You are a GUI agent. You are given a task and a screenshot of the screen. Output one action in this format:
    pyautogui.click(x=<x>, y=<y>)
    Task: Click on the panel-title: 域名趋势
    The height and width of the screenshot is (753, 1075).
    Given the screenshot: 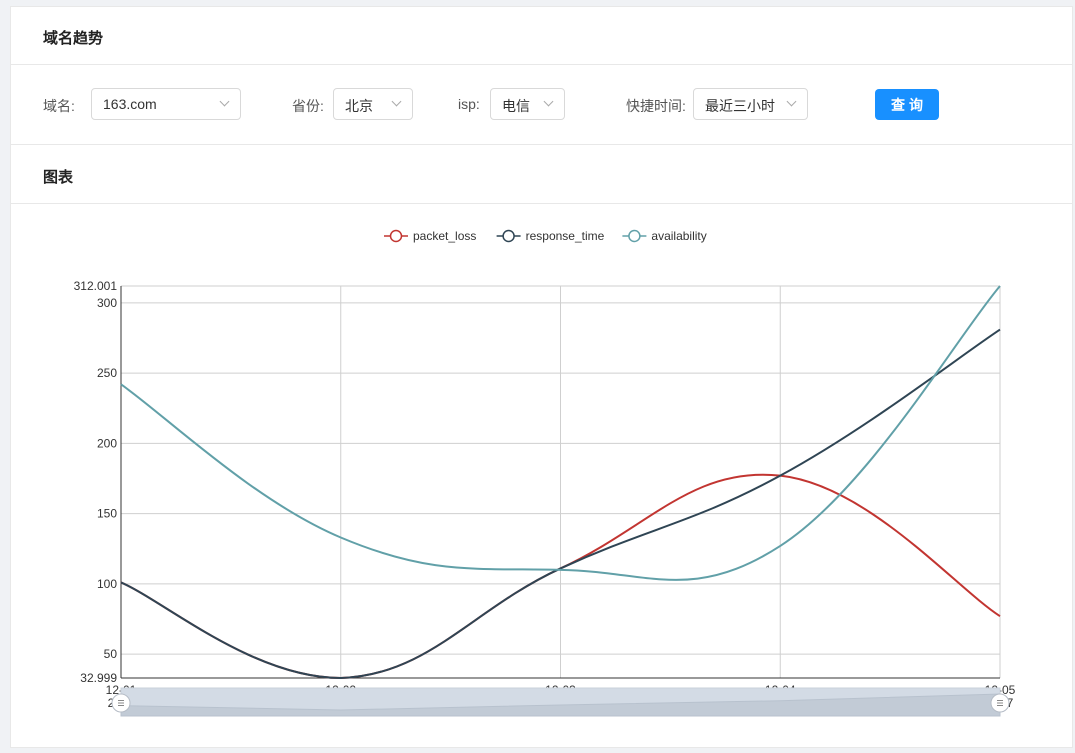 What is the action you would take?
    pyautogui.click(x=73, y=38)
    